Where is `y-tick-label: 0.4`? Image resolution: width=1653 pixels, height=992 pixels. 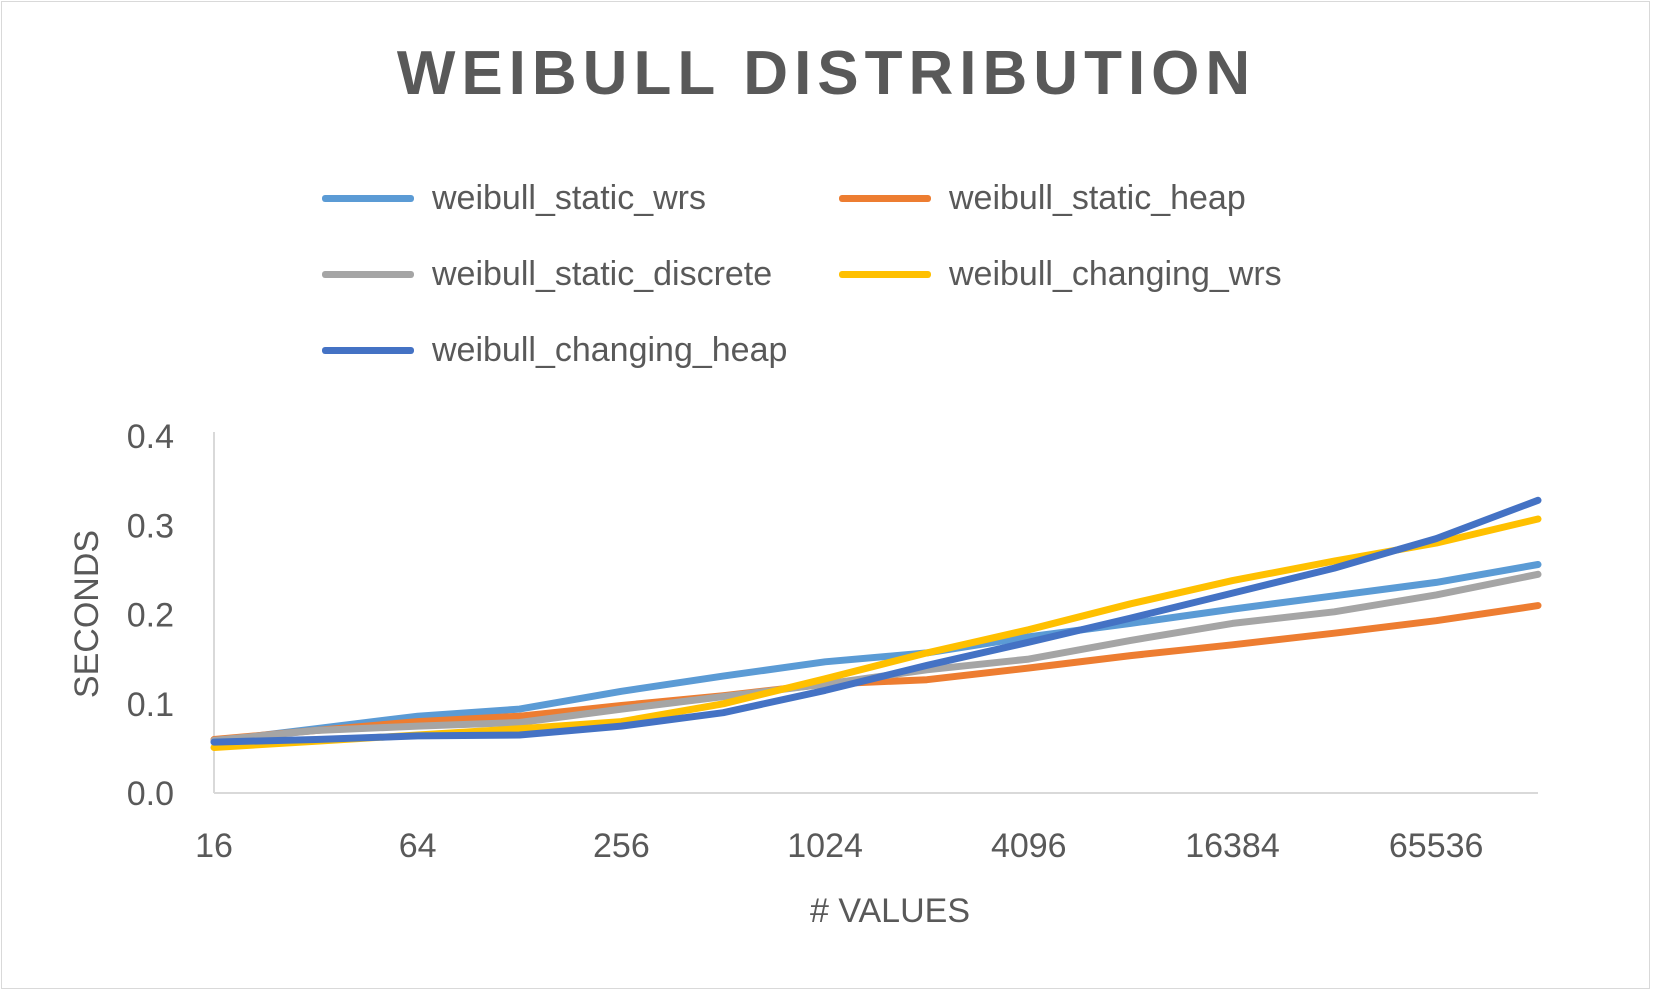
y-tick-label: 0.4 is located at coordinates (150, 437).